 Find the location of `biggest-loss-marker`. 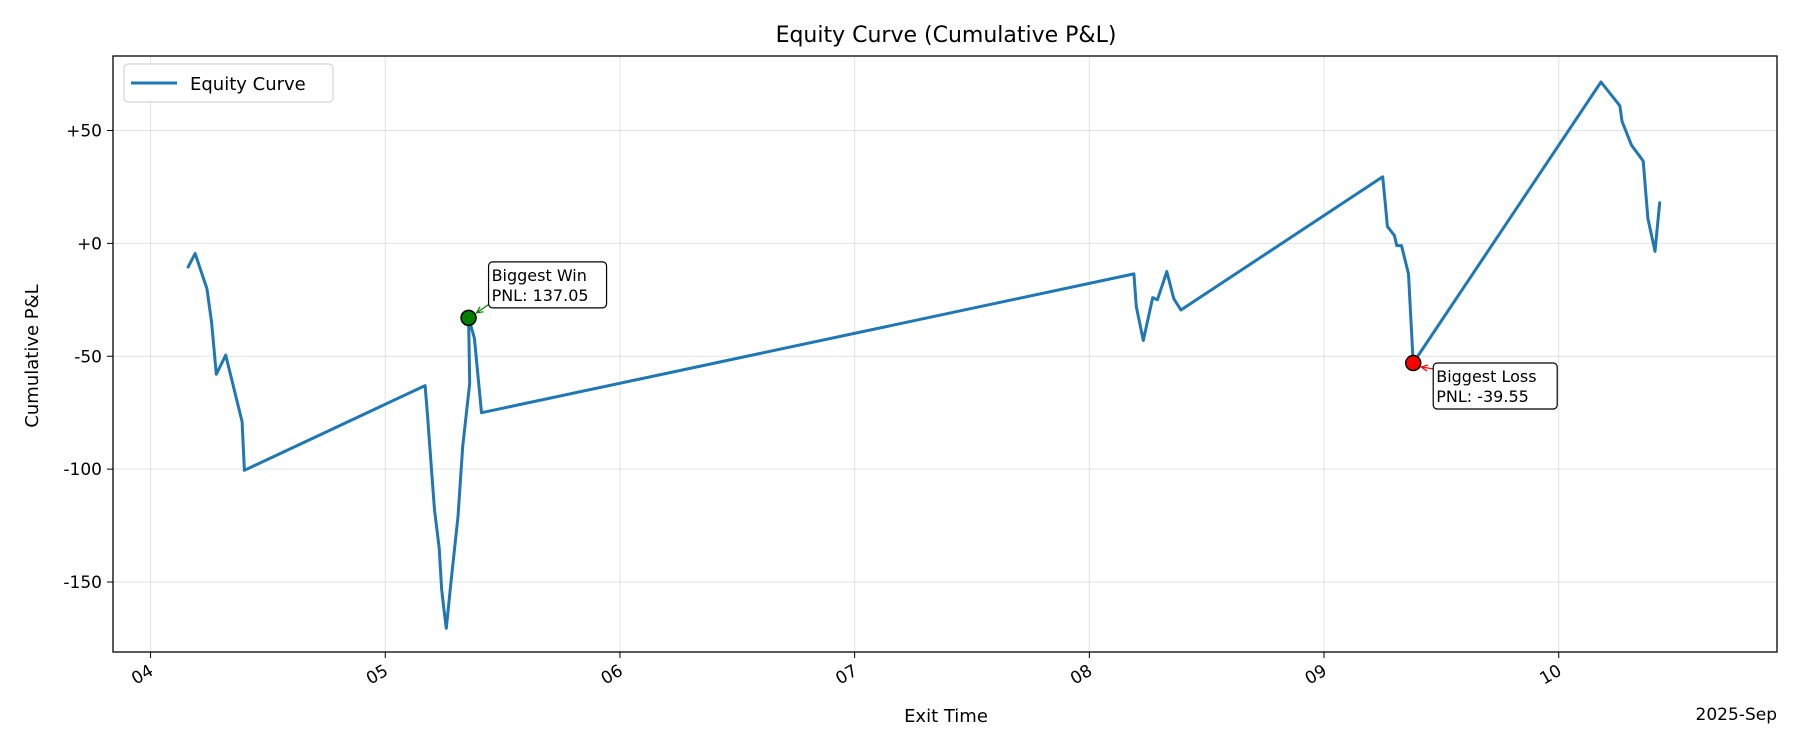

biggest-loss-marker is located at coordinates (1413, 363).